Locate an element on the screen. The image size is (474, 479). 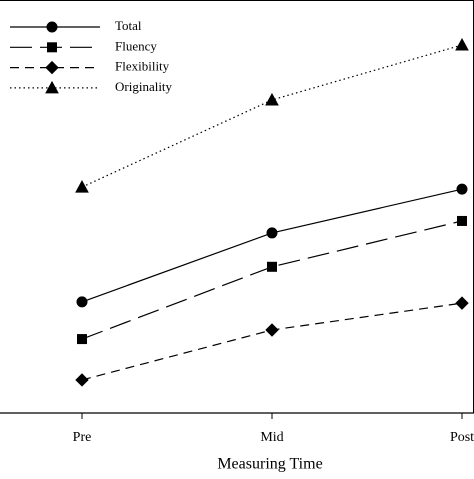
legend-label: Total is located at coordinates (128, 25).